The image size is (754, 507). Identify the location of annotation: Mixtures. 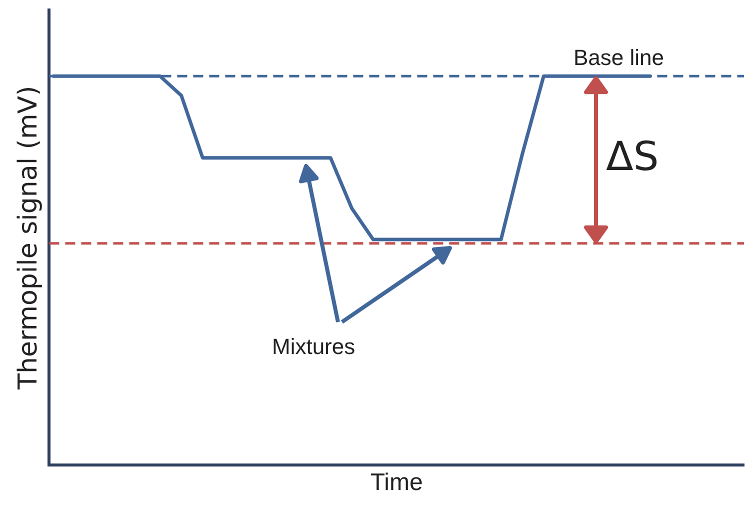
(314, 347).